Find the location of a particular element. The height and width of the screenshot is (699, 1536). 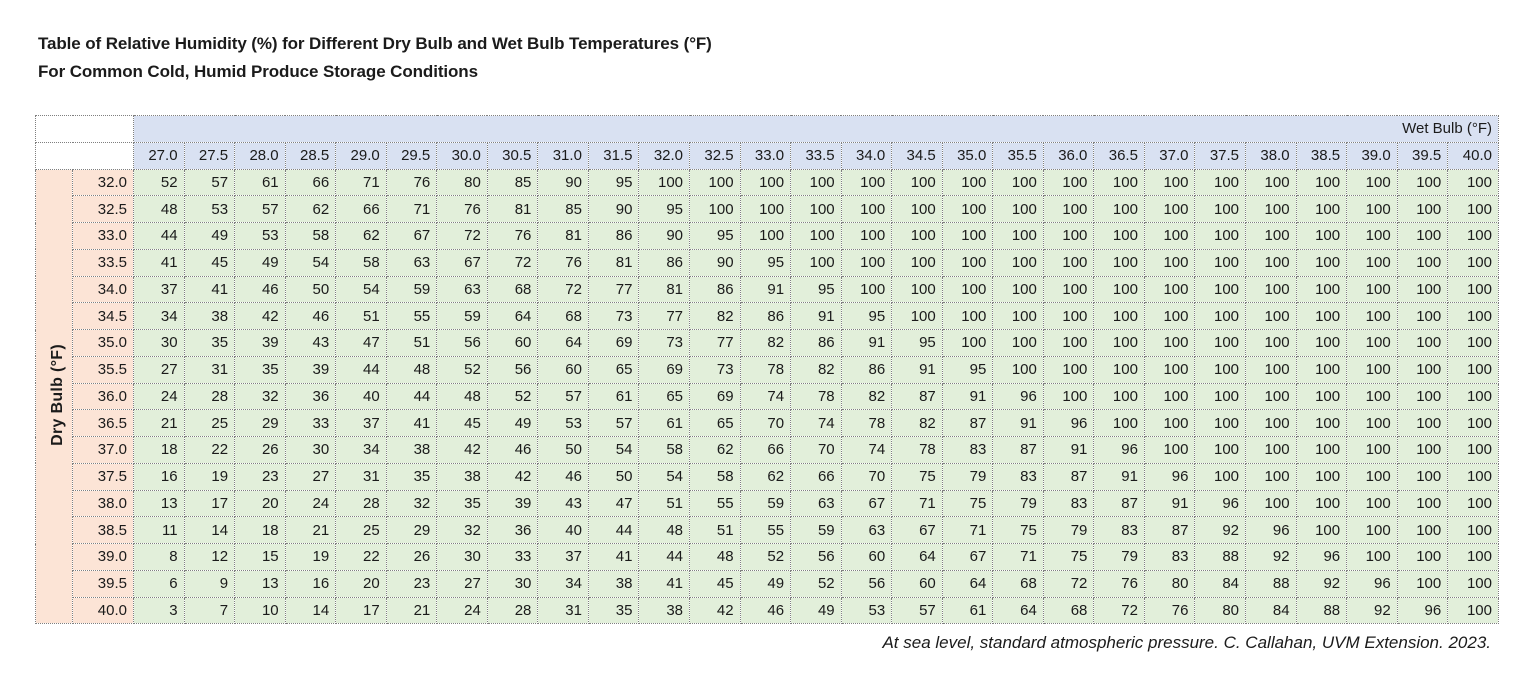

rh-value-cell: 50 is located at coordinates (310, 289).